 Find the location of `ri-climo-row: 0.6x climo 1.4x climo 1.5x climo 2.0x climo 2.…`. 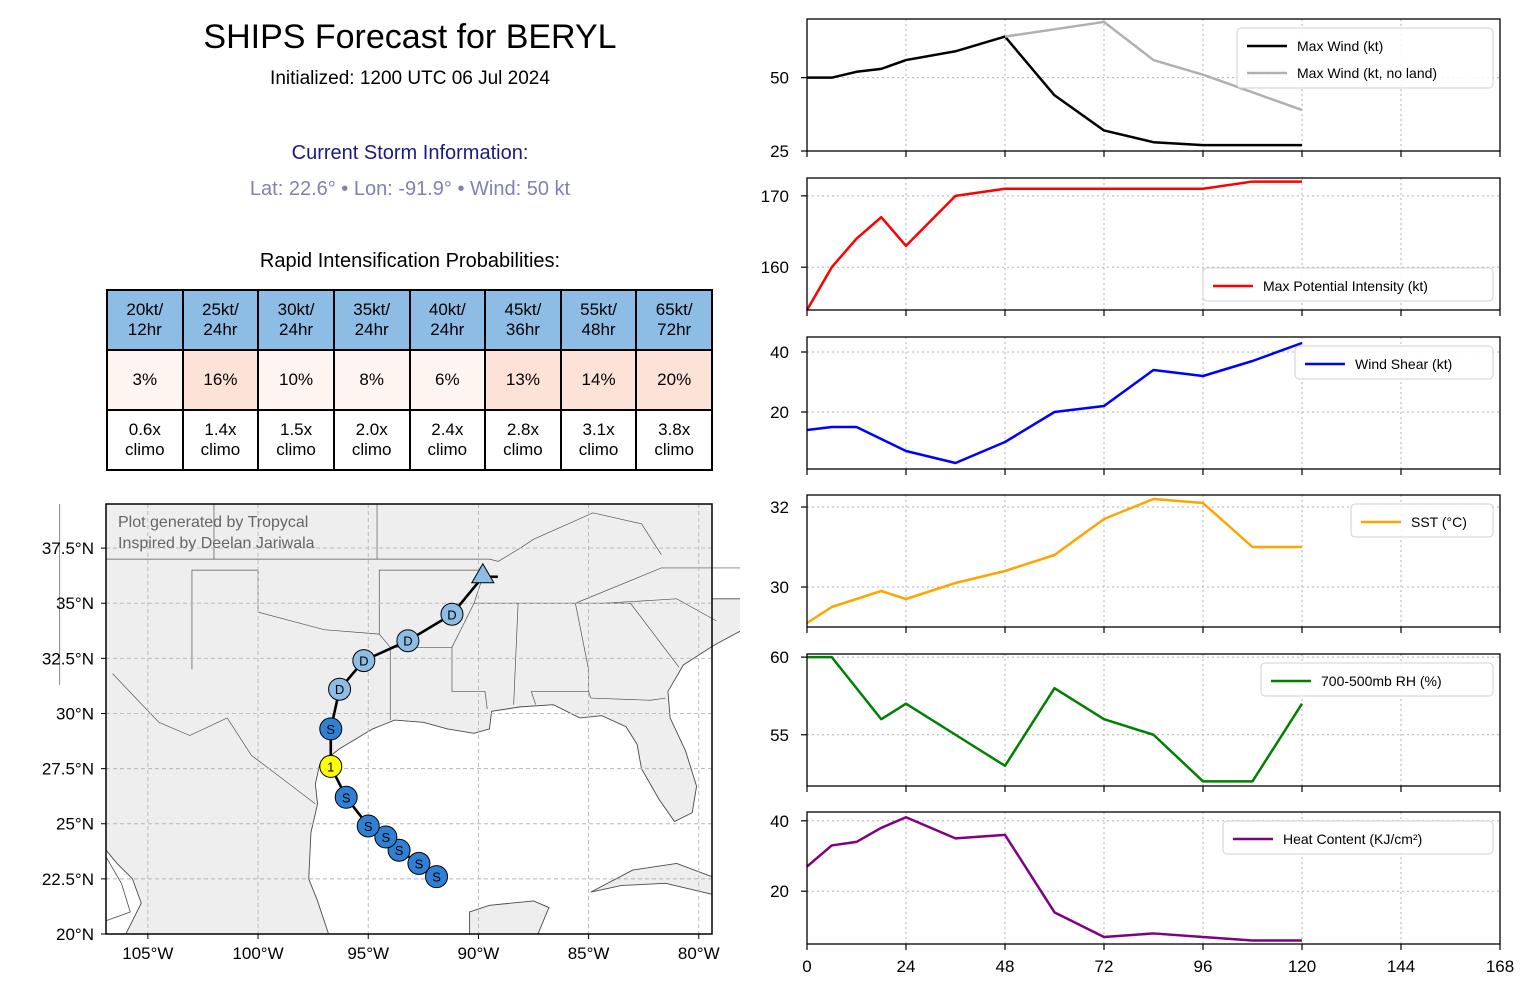

ri-climo-row: 0.6x climo 1.4x climo 1.5x climo 2.0x climo 2.… is located at coordinates (409, 440).